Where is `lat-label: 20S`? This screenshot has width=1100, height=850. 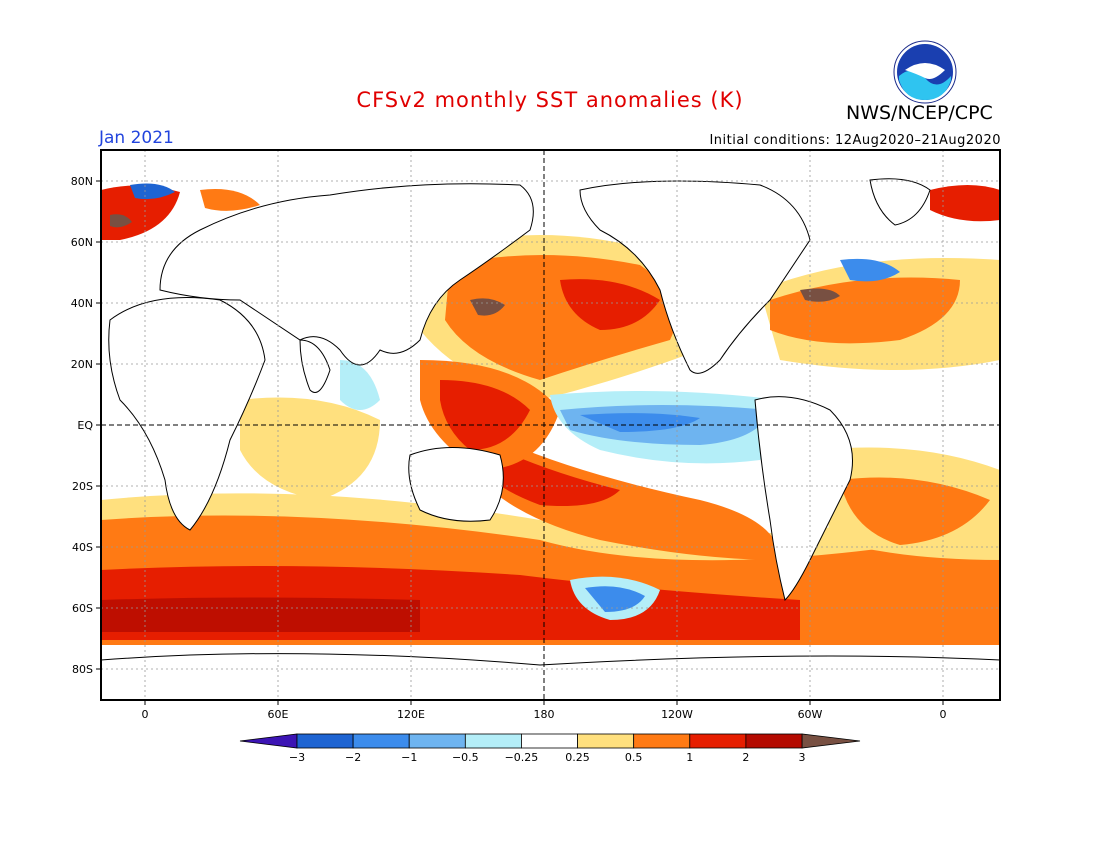
lat-label: 20S is located at coordinates (82, 486).